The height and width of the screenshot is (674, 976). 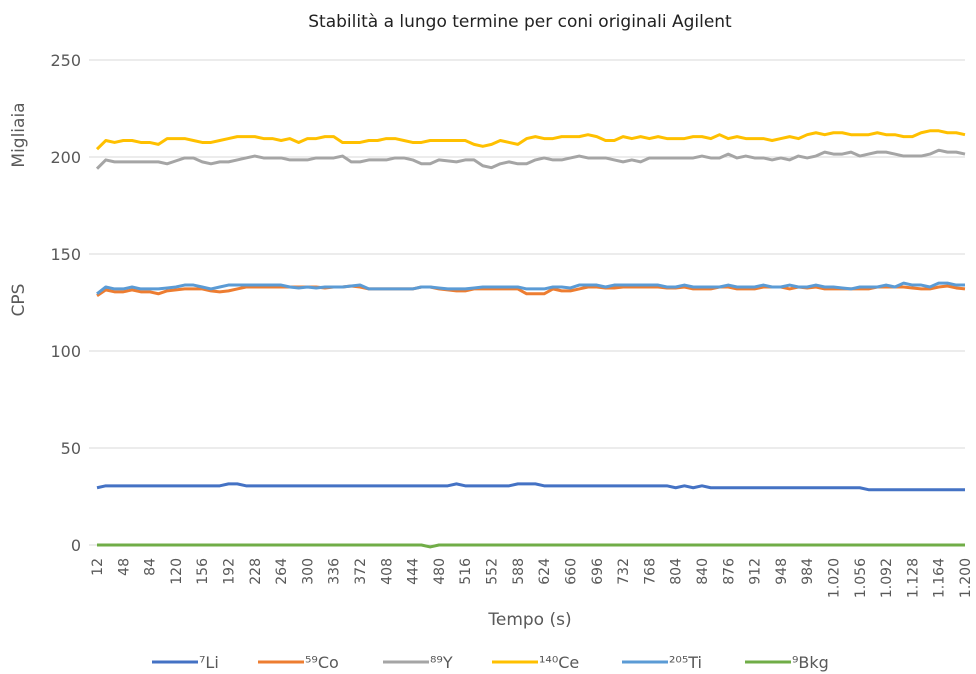 I want to click on x-tick-label: 264, so click(x=282, y=571).